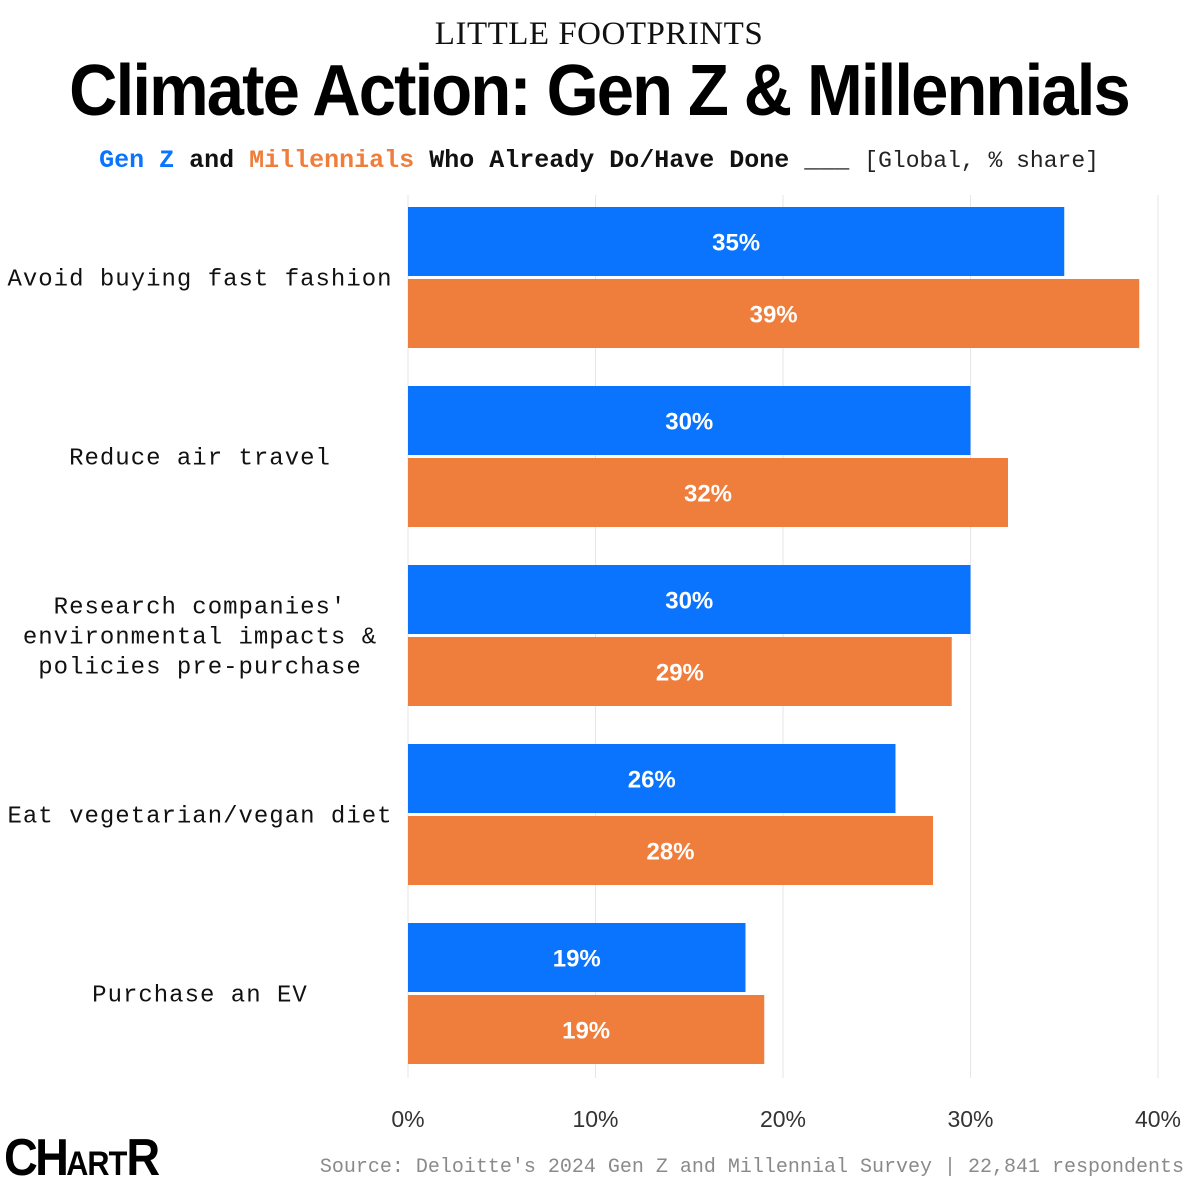 The width and height of the screenshot is (1198, 1188). Describe the element at coordinates (199, 280) in the screenshot. I see `category-label: Avoid buying fast fashion` at that location.